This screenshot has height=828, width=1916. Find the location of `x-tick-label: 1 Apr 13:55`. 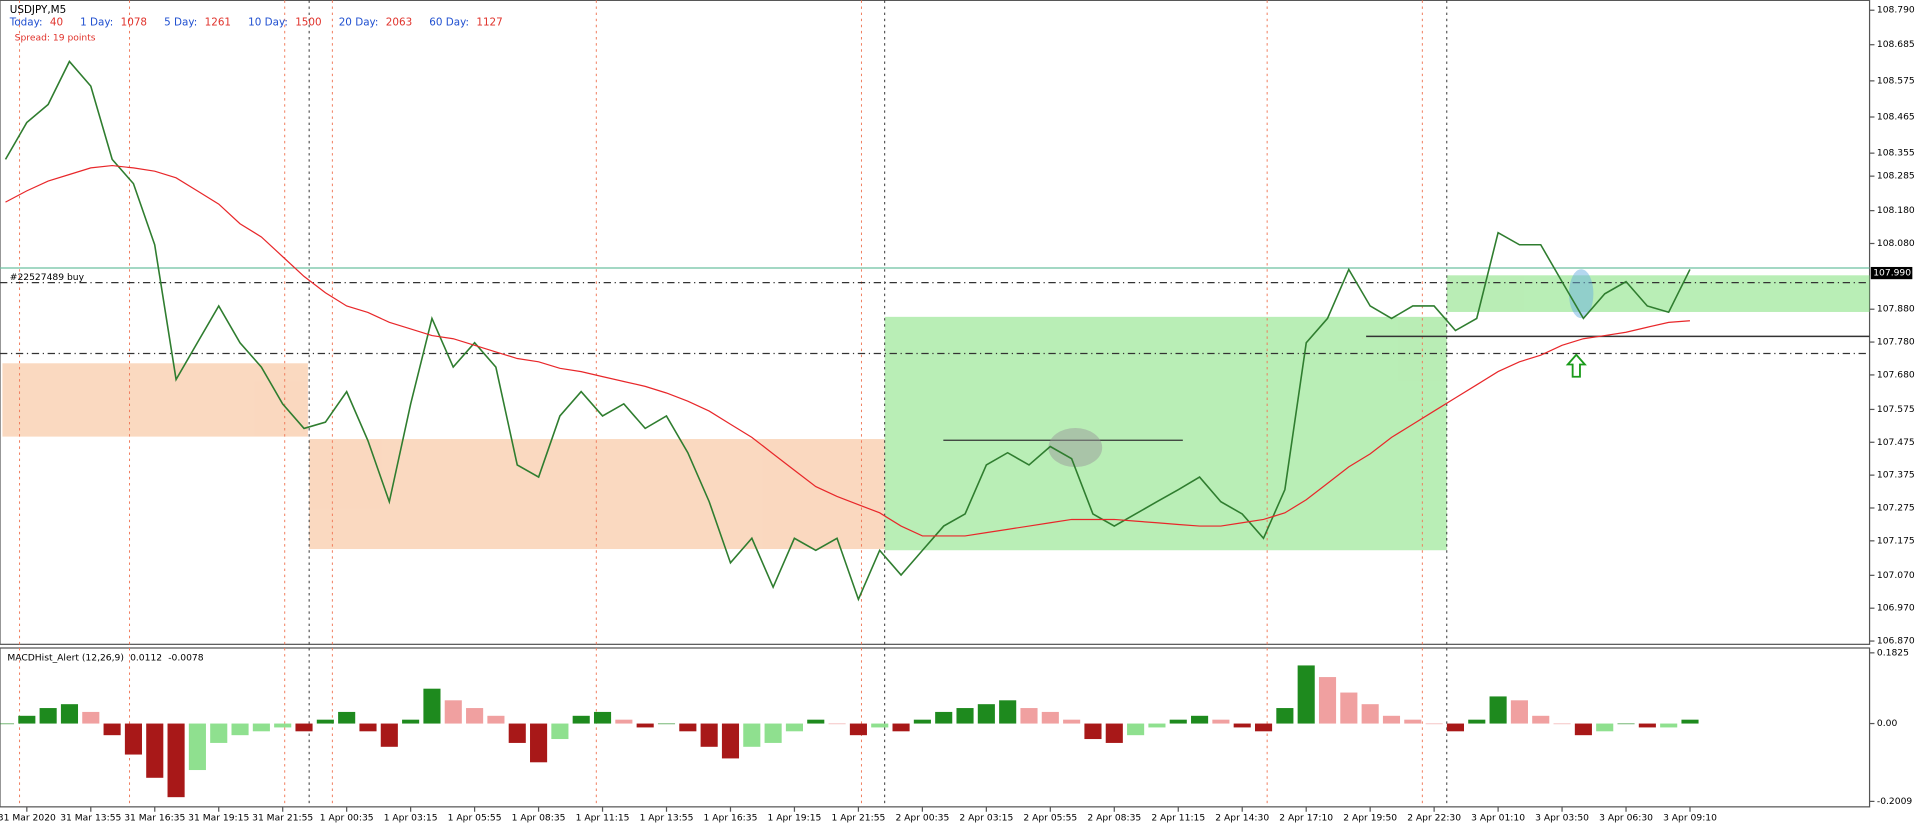

x-tick-label: 1 Apr 13:55 is located at coordinates (667, 817).